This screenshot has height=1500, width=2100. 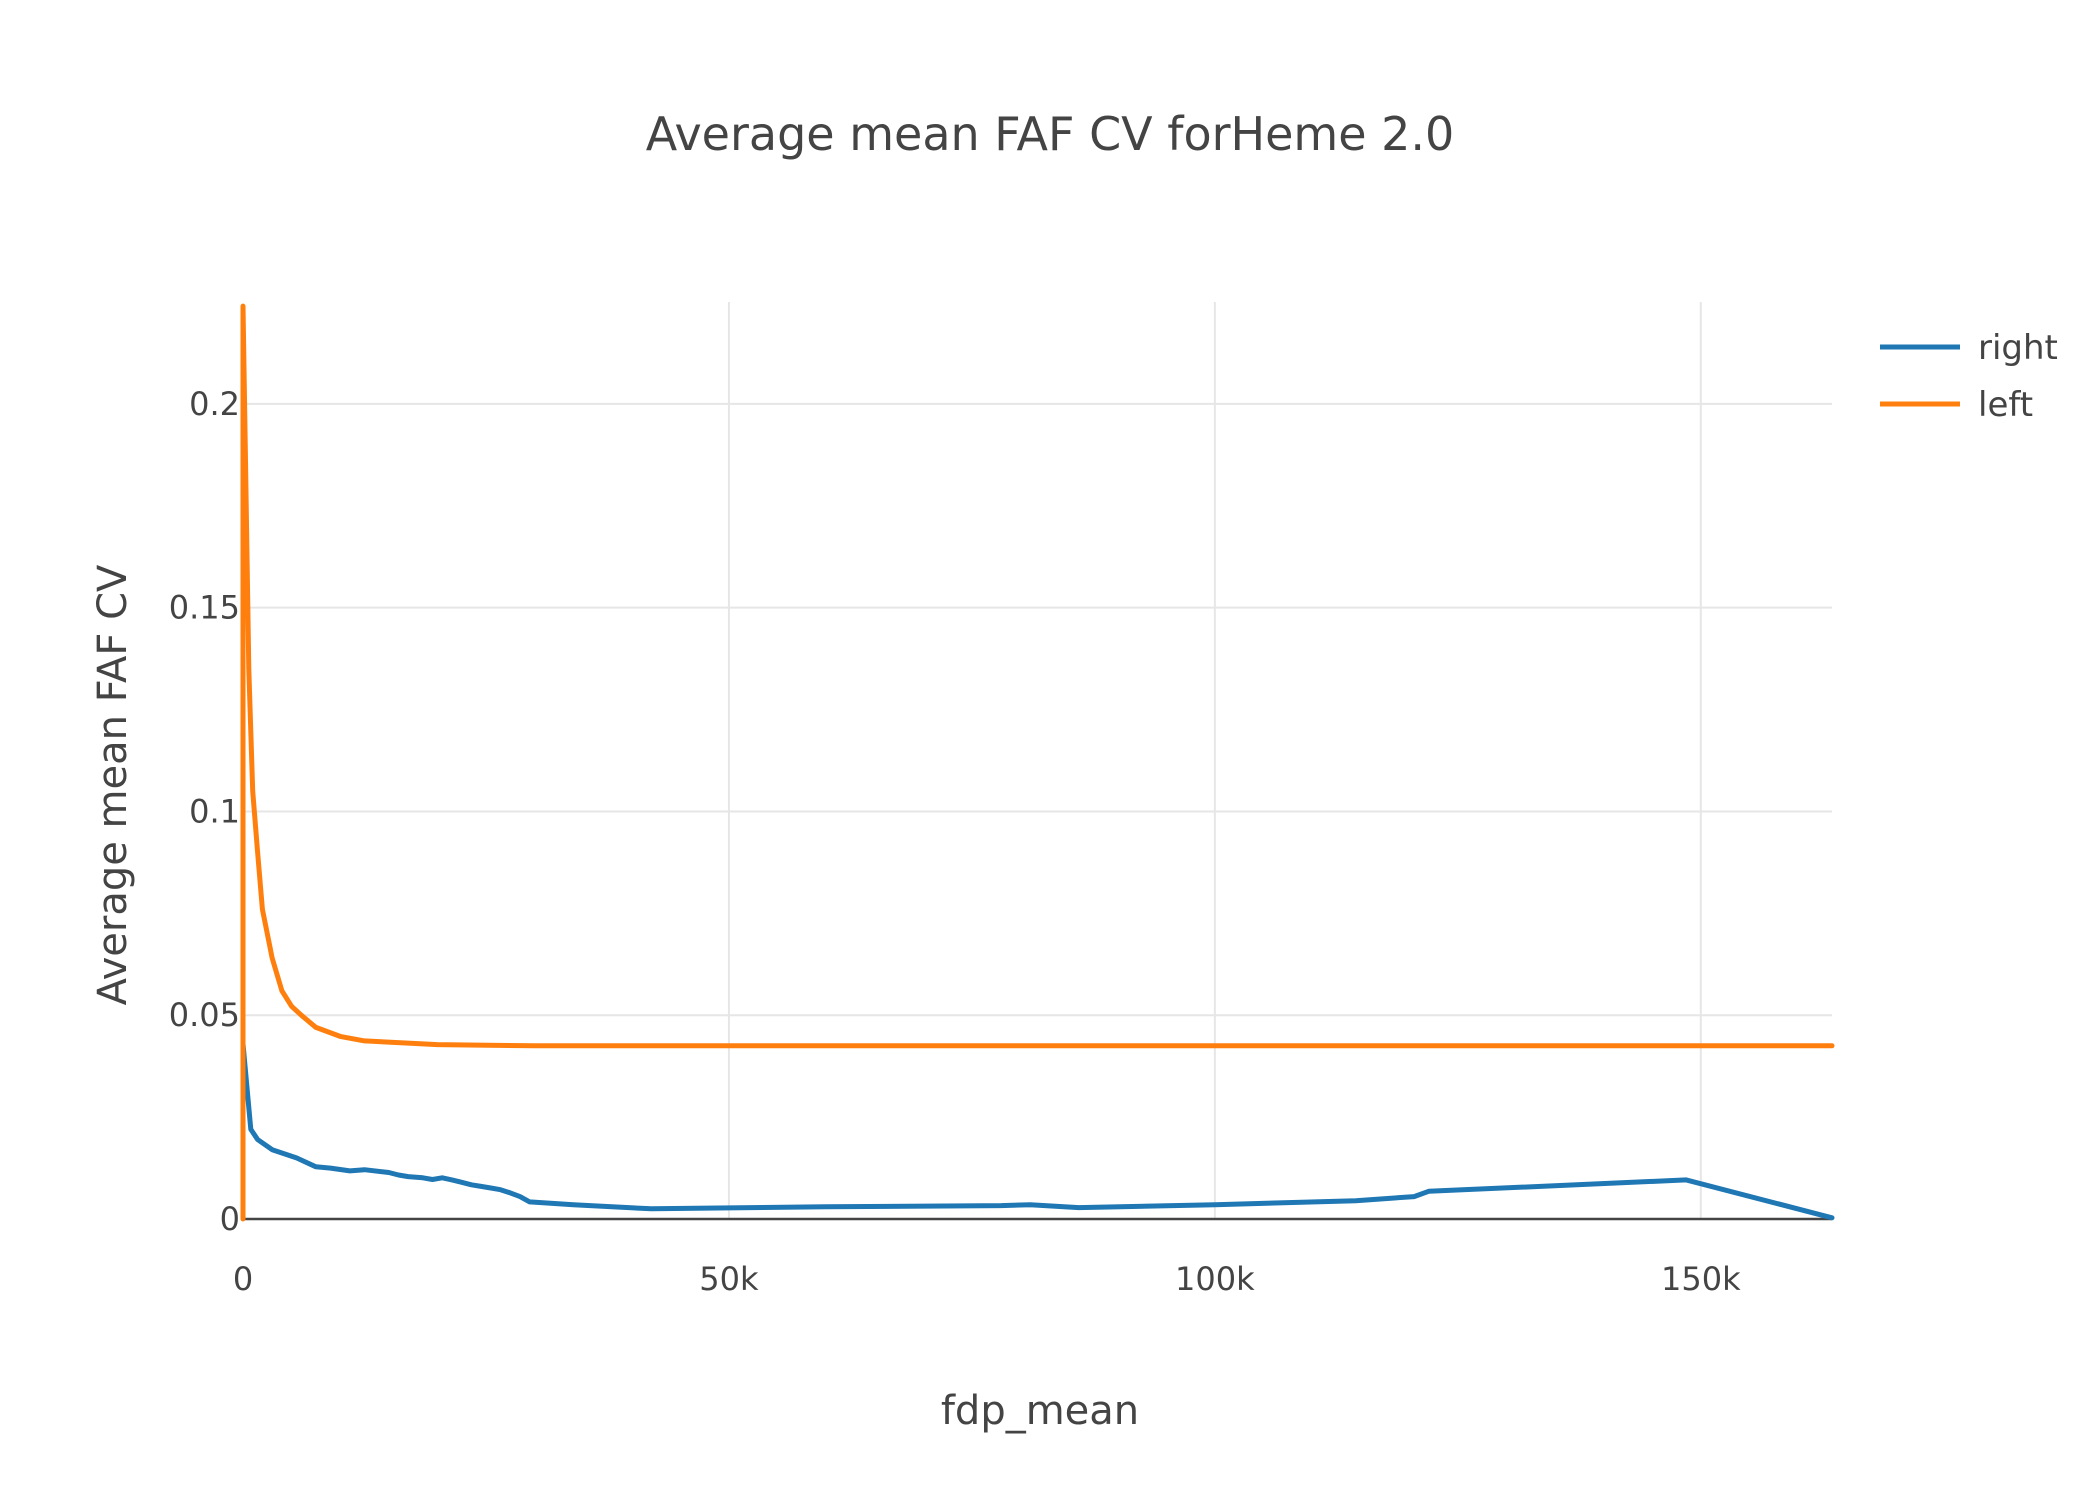 What do you see at coordinates (1956, 405) in the screenshot?
I see `legend-item-left: left` at bounding box center [1956, 405].